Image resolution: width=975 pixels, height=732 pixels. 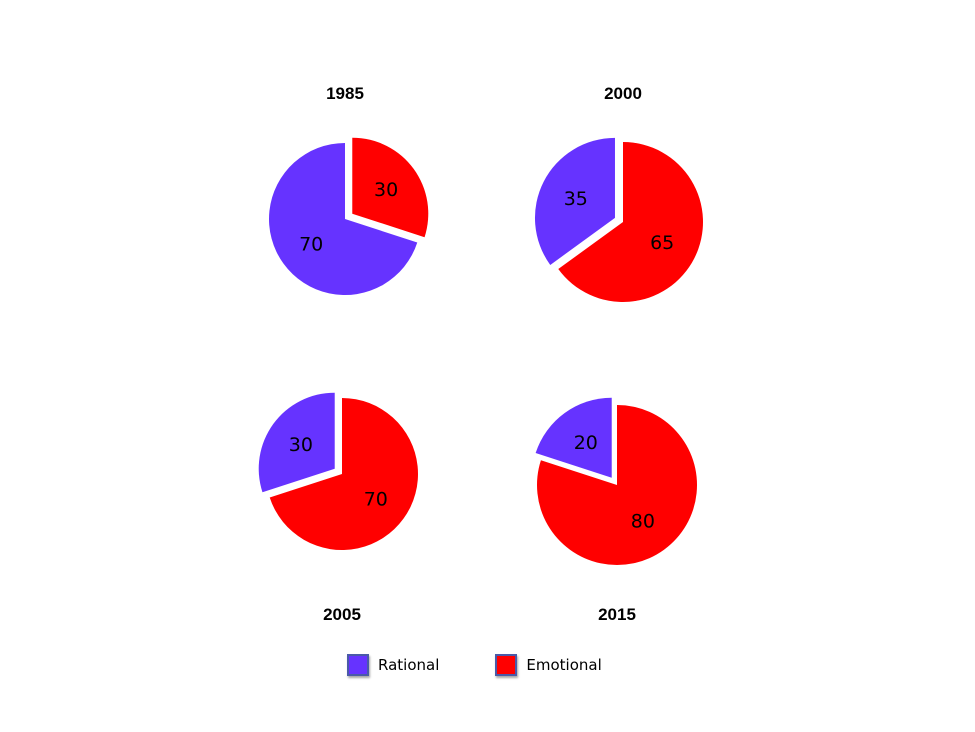 I want to click on slice-label-1985-rational: 70, so click(x=311, y=245).